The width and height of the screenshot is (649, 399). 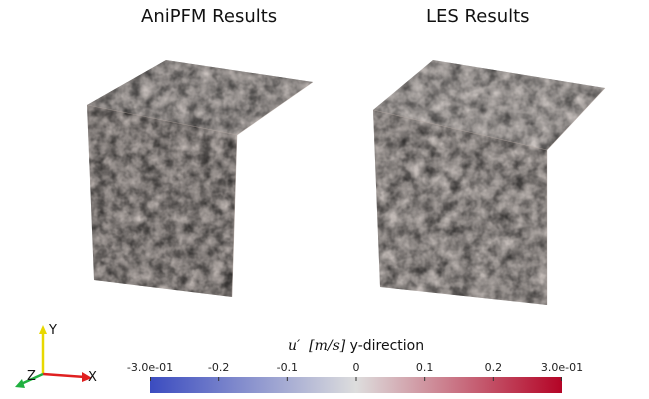 I want to click on colorbar-title: u′ [m/s] y-direction, so click(x=356, y=346).